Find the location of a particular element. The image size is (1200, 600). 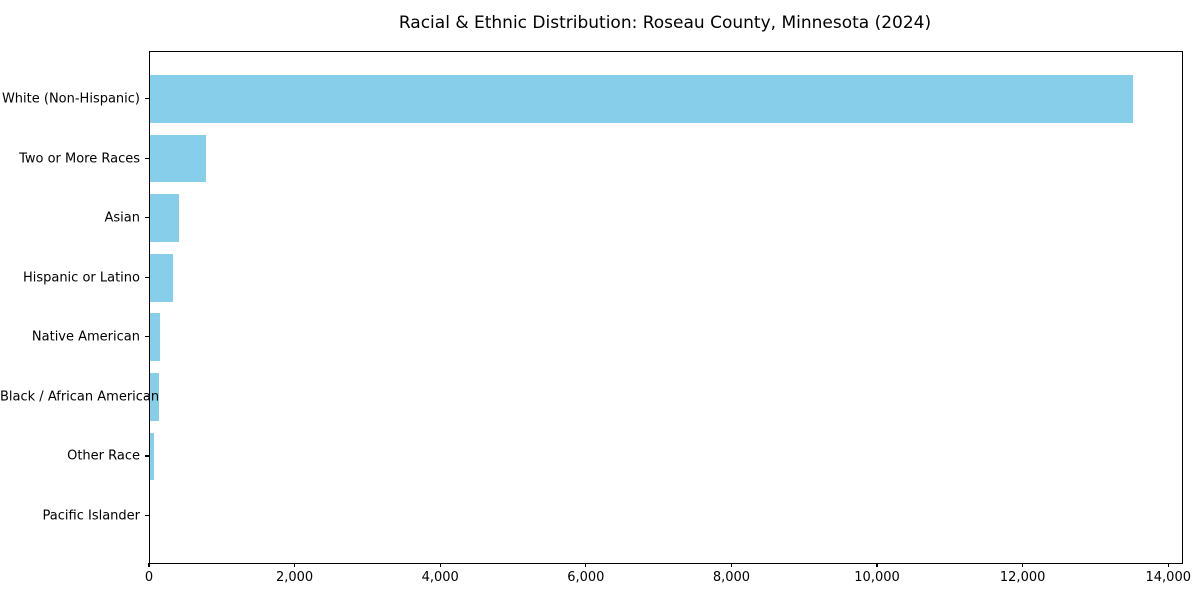

y-tick-label: Black / African American is located at coordinates (80, 397).